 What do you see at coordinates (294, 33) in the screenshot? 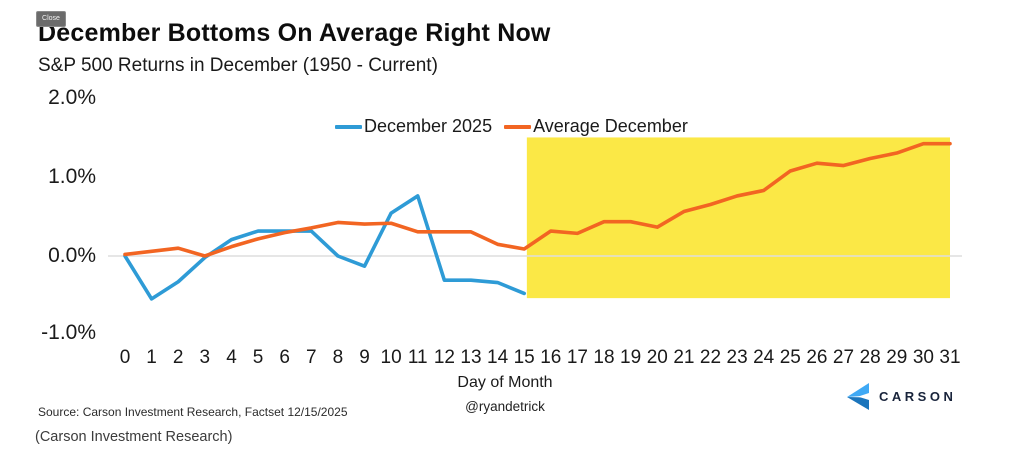
I see `chart-title: December Bottoms On Average Right Now` at bounding box center [294, 33].